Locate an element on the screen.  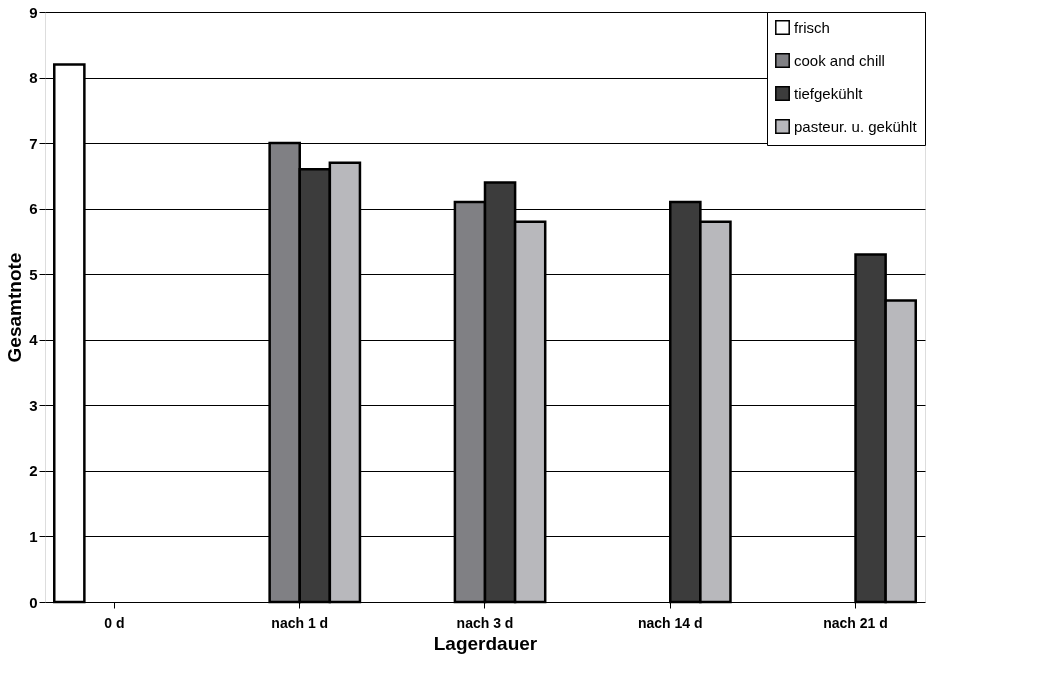
y-tick-label: 2 is located at coordinates (33, 471).